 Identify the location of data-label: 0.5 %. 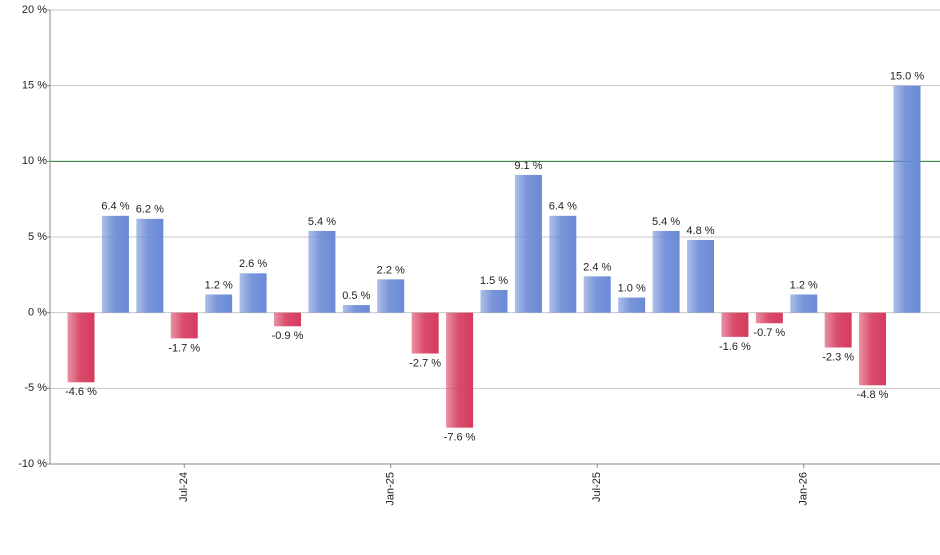
(356, 296).